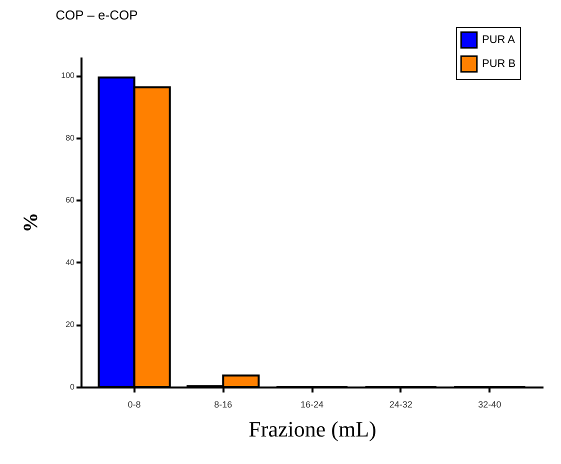 The width and height of the screenshot is (561, 464). What do you see at coordinates (97, 15) in the screenshot?
I see `chart-title: COP – e-COP` at bounding box center [97, 15].